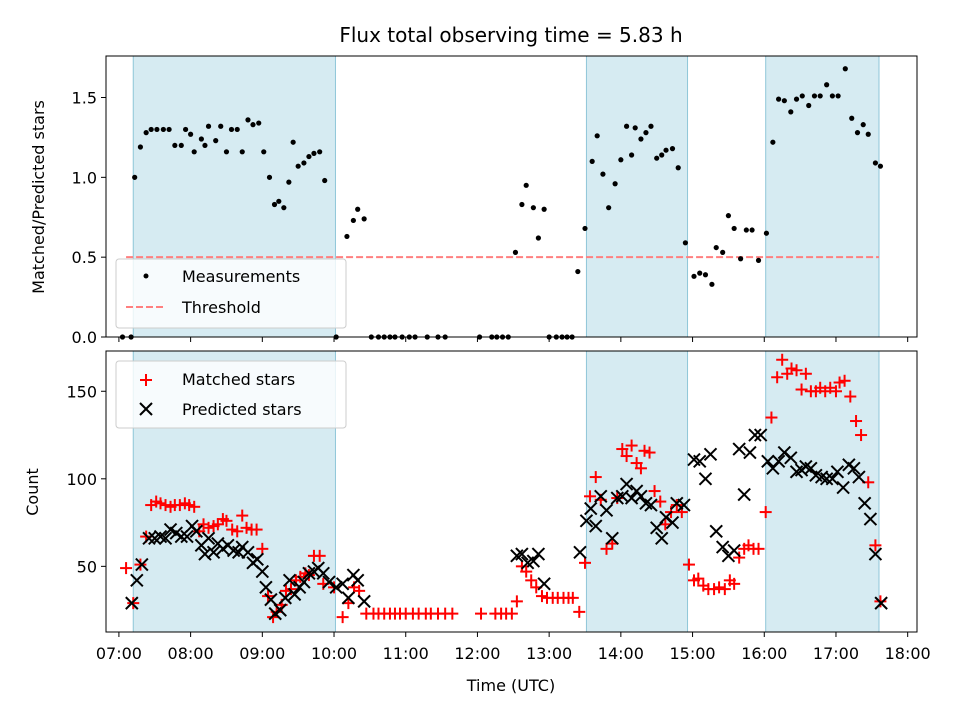 Image resolution: width=960 pixels, height=720 pixels. Describe the element at coordinates (81, 391) in the screenshot. I see `bottom-y-tick-label-2: 150` at that location.